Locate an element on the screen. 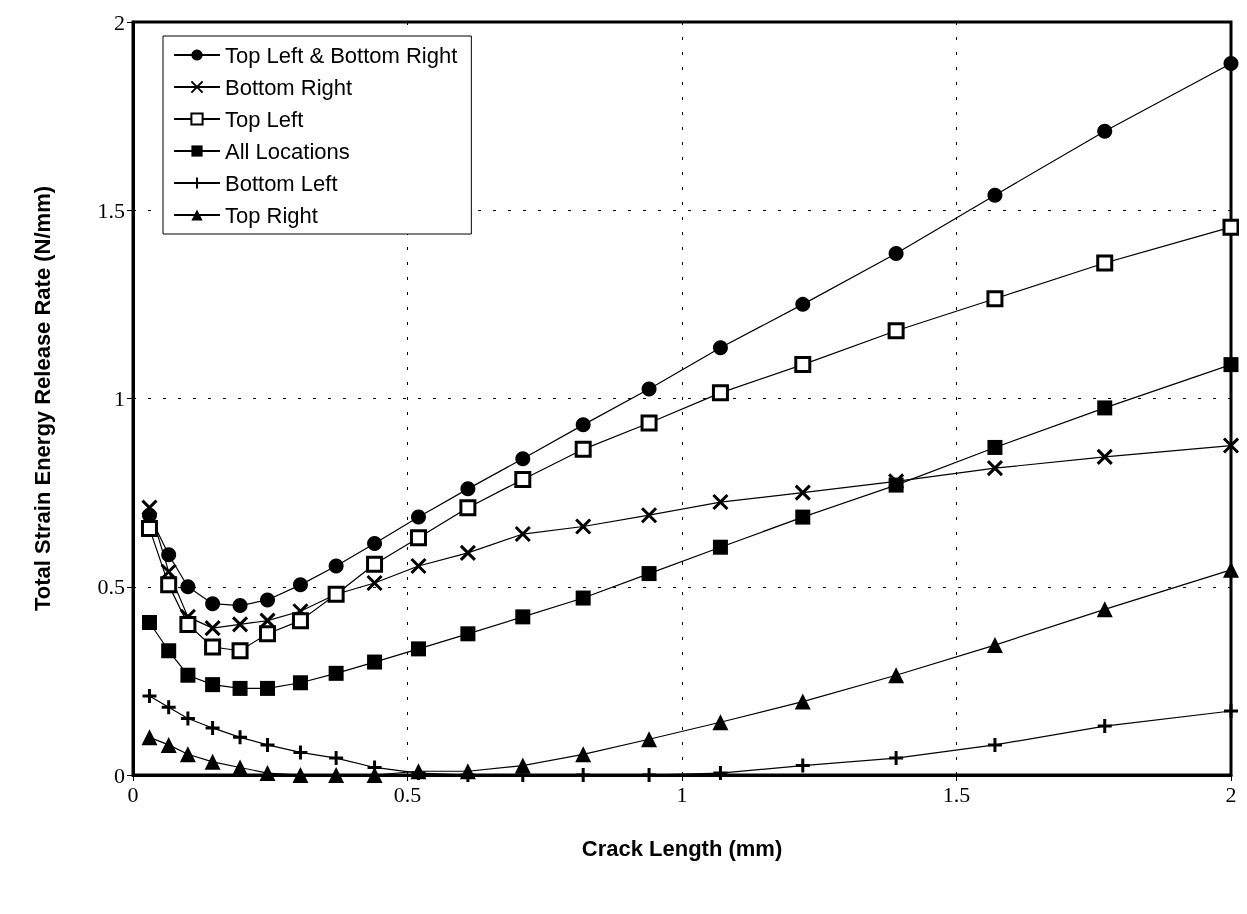  legend-label: Top Left is located at coordinates (264, 119).